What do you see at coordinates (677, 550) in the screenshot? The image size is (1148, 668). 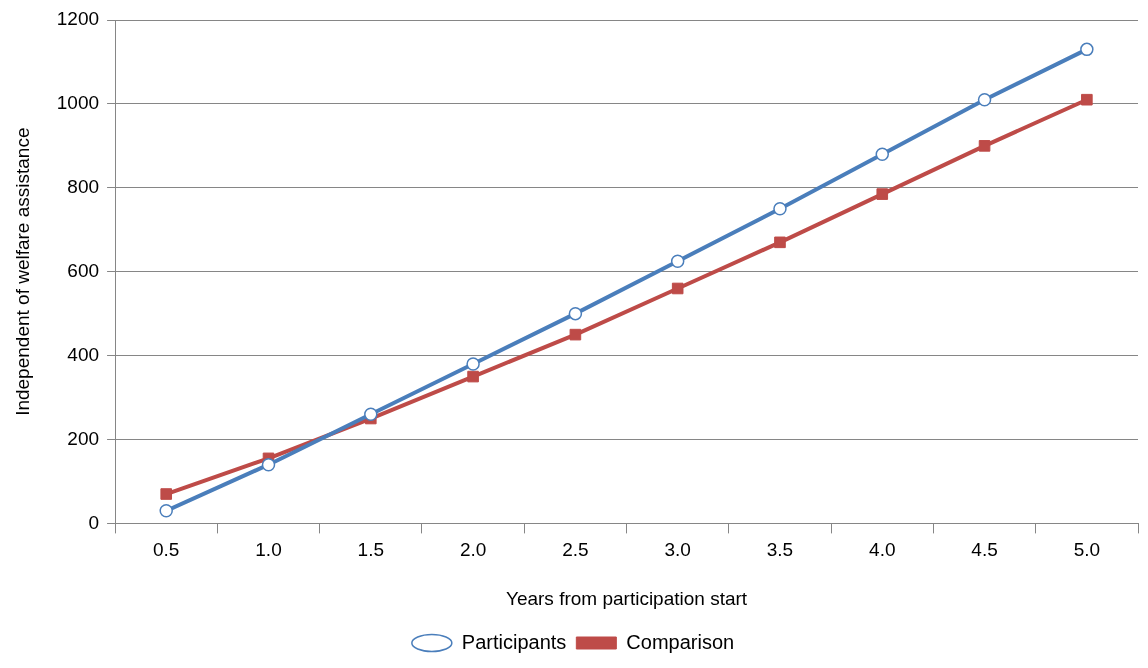 I see `x-tick-label: 3.0` at bounding box center [677, 550].